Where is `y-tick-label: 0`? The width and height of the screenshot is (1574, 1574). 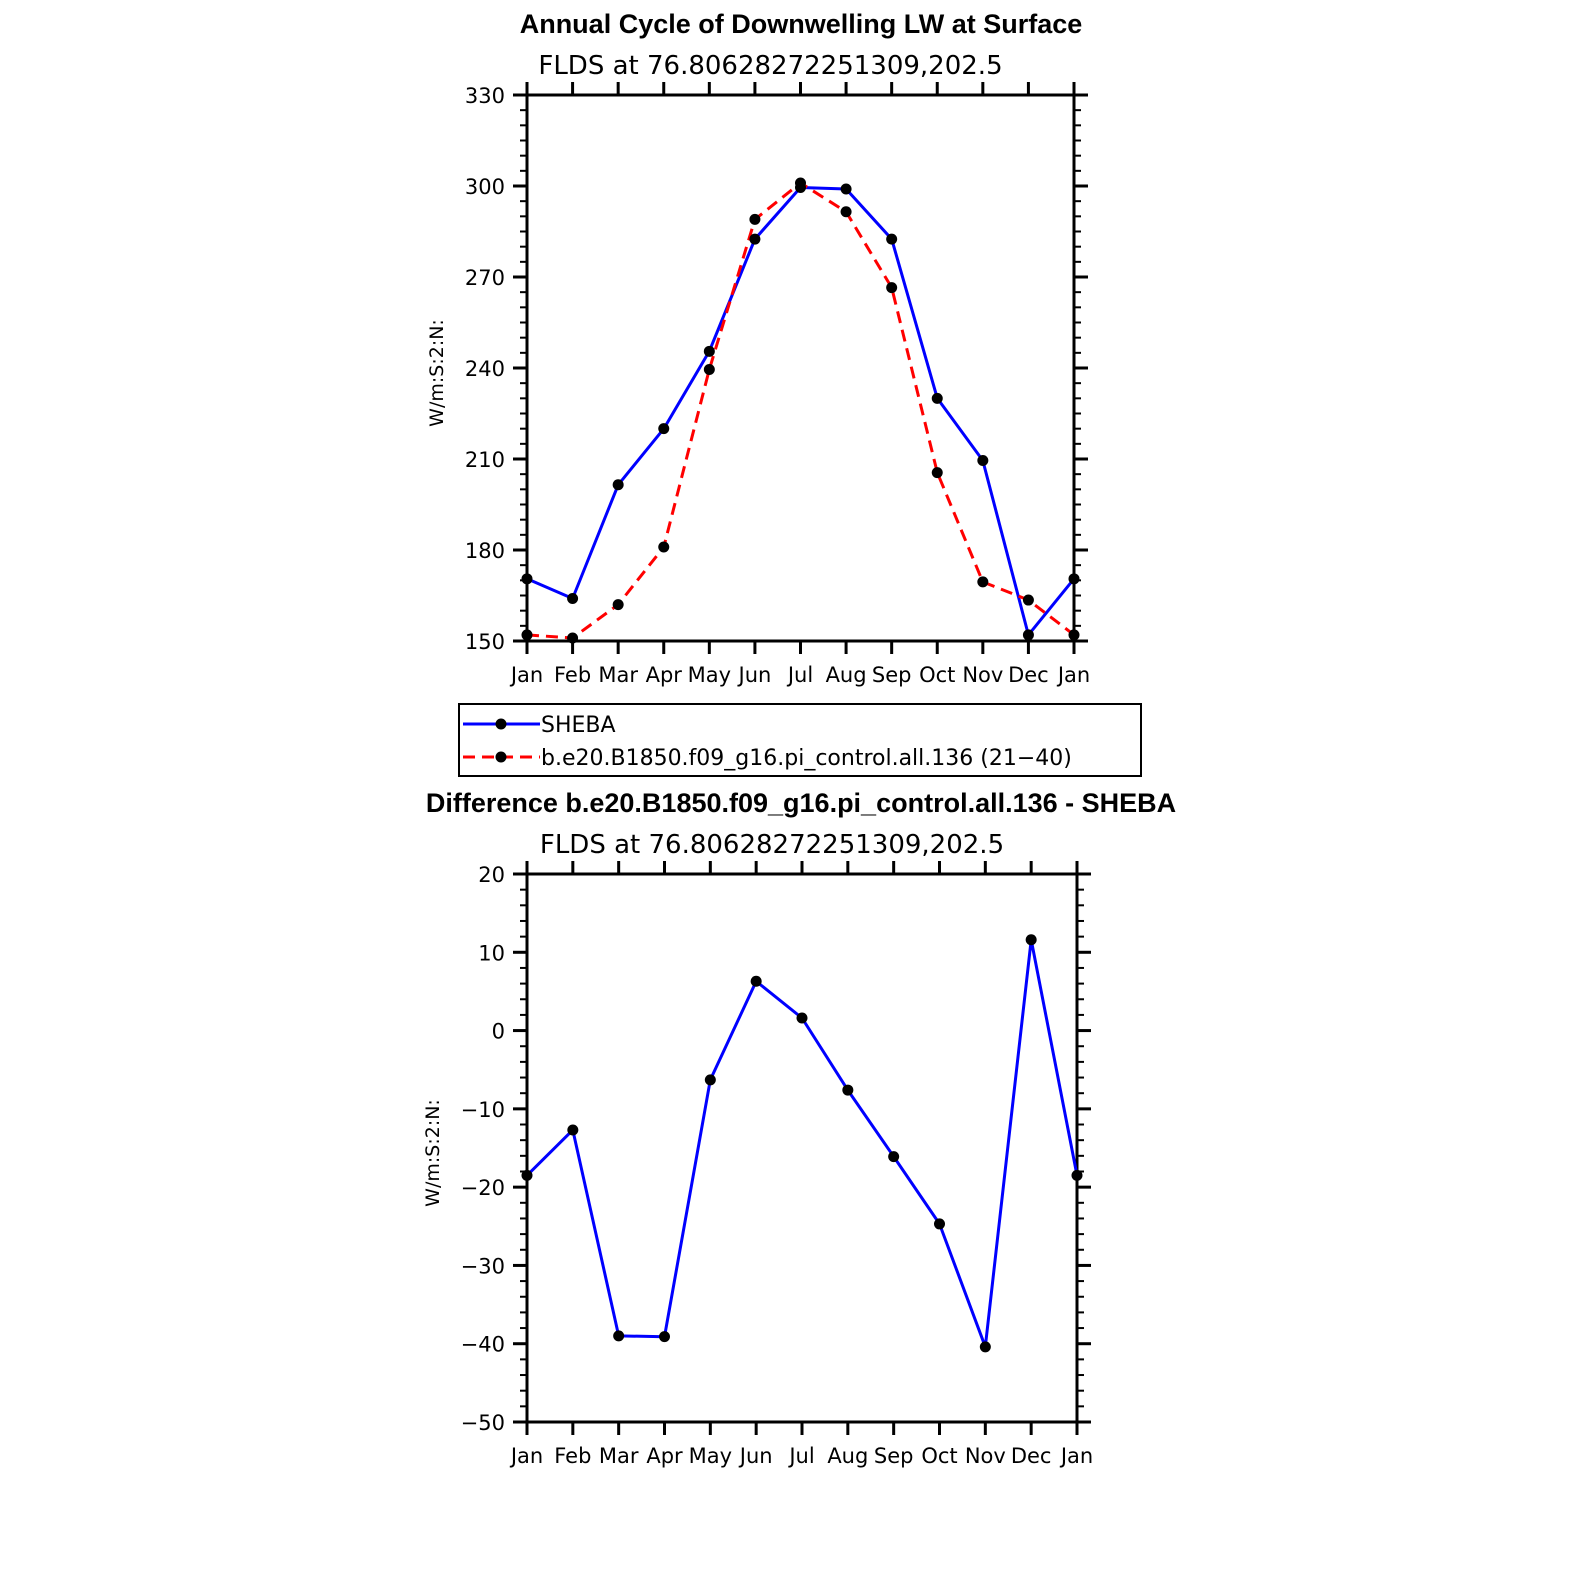 y-tick-label: 0 is located at coordinates (498, 1032).